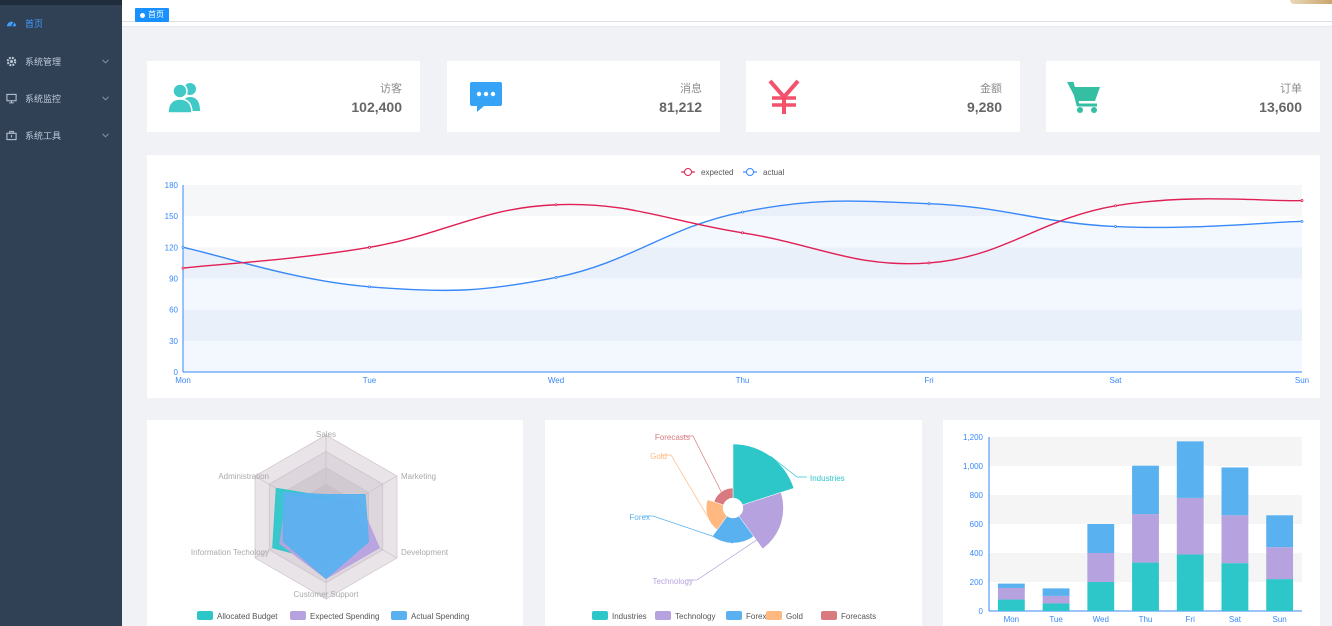 This screenshot has height=626, width=1332. I want to click on legend-label: Expected Spending, so click(344, 616).